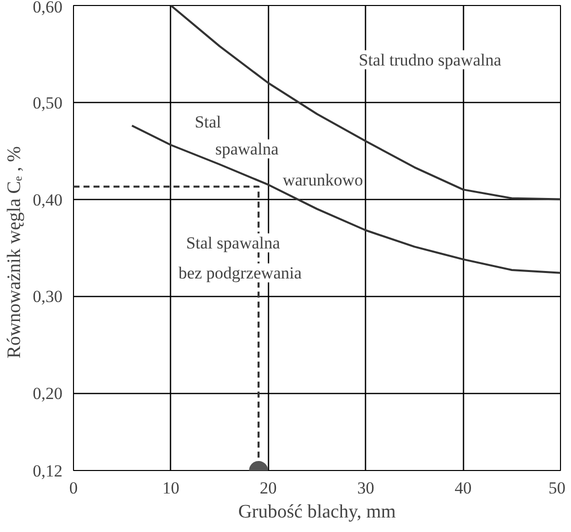 Image resolution: width=571 pixels, height=532 pixels. What do you see at coordinates (557, 488) in the screenshot?
I see `x-tick-label: 50` at bounding box center [557, 488].